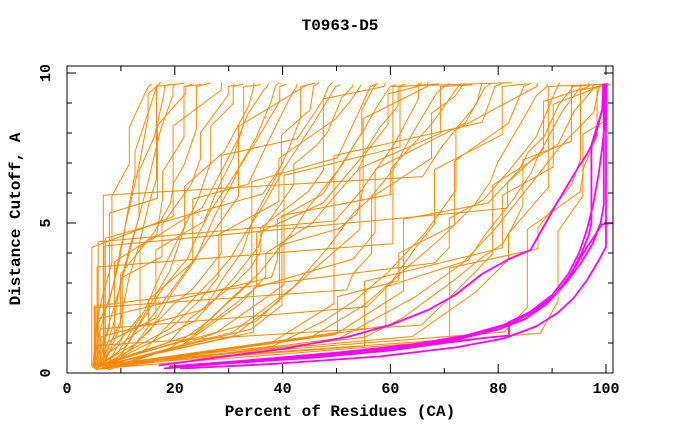 Image resolution: width=680 pixels, height=440 pixels. What do you see at coordinates (16, 219) in the screenshot?
I see `y-axis-title: Distance Cutoff, A` at bounding box center [16, 219].